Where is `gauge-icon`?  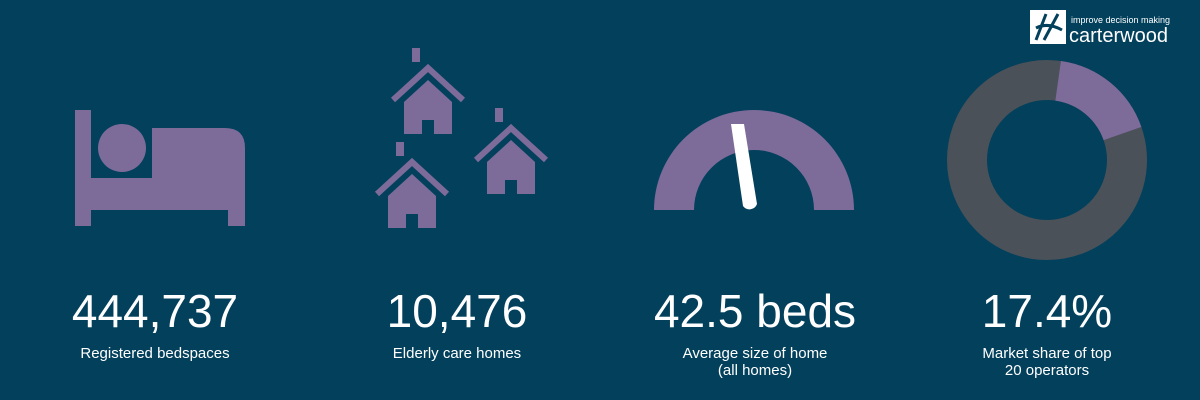
gauge-icon is located at coordinates (754, 160).